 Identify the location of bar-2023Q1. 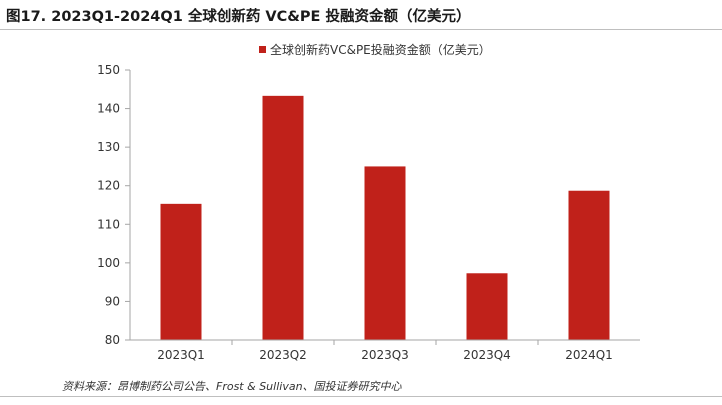
(181, 271).